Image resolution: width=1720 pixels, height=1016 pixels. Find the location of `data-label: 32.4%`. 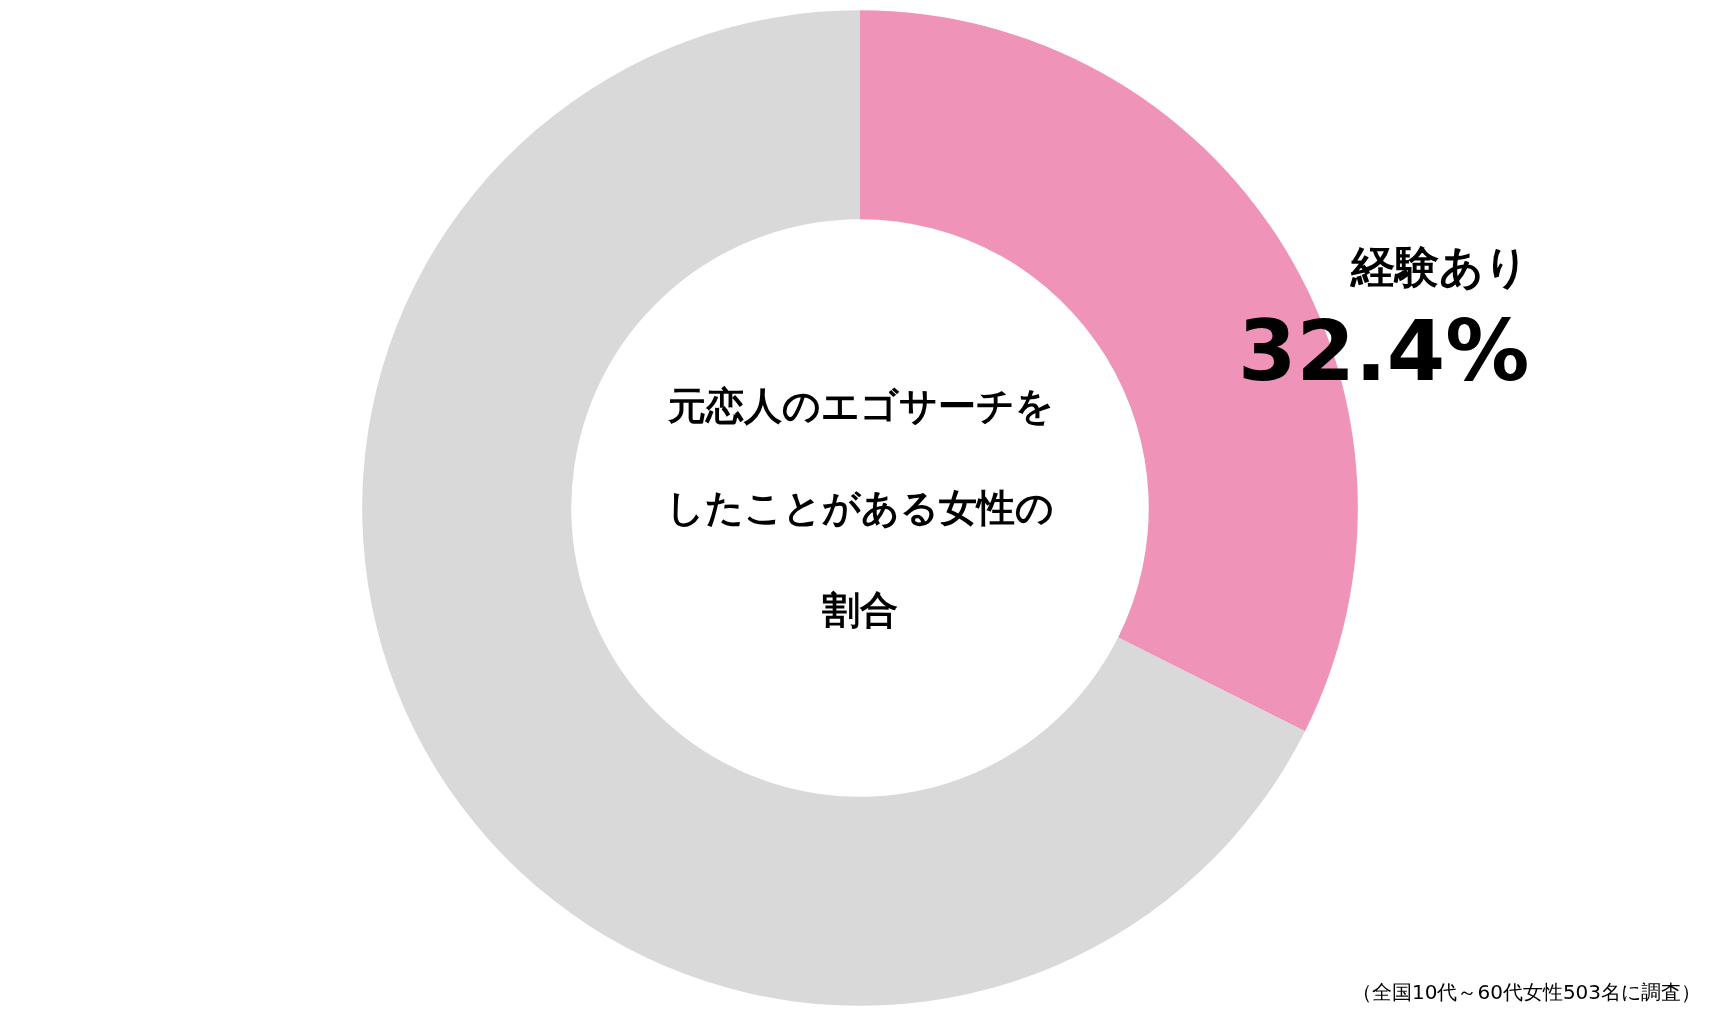

data-label: 32.4% is located at coordinates (1384, 351).